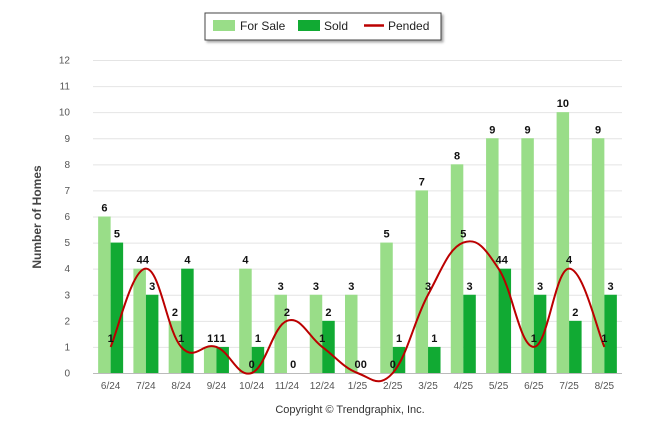  What do you see at coordinates (67, 374) in the screenshot?
I see `y-tick-label: 0` at bounding box center [67, 374].